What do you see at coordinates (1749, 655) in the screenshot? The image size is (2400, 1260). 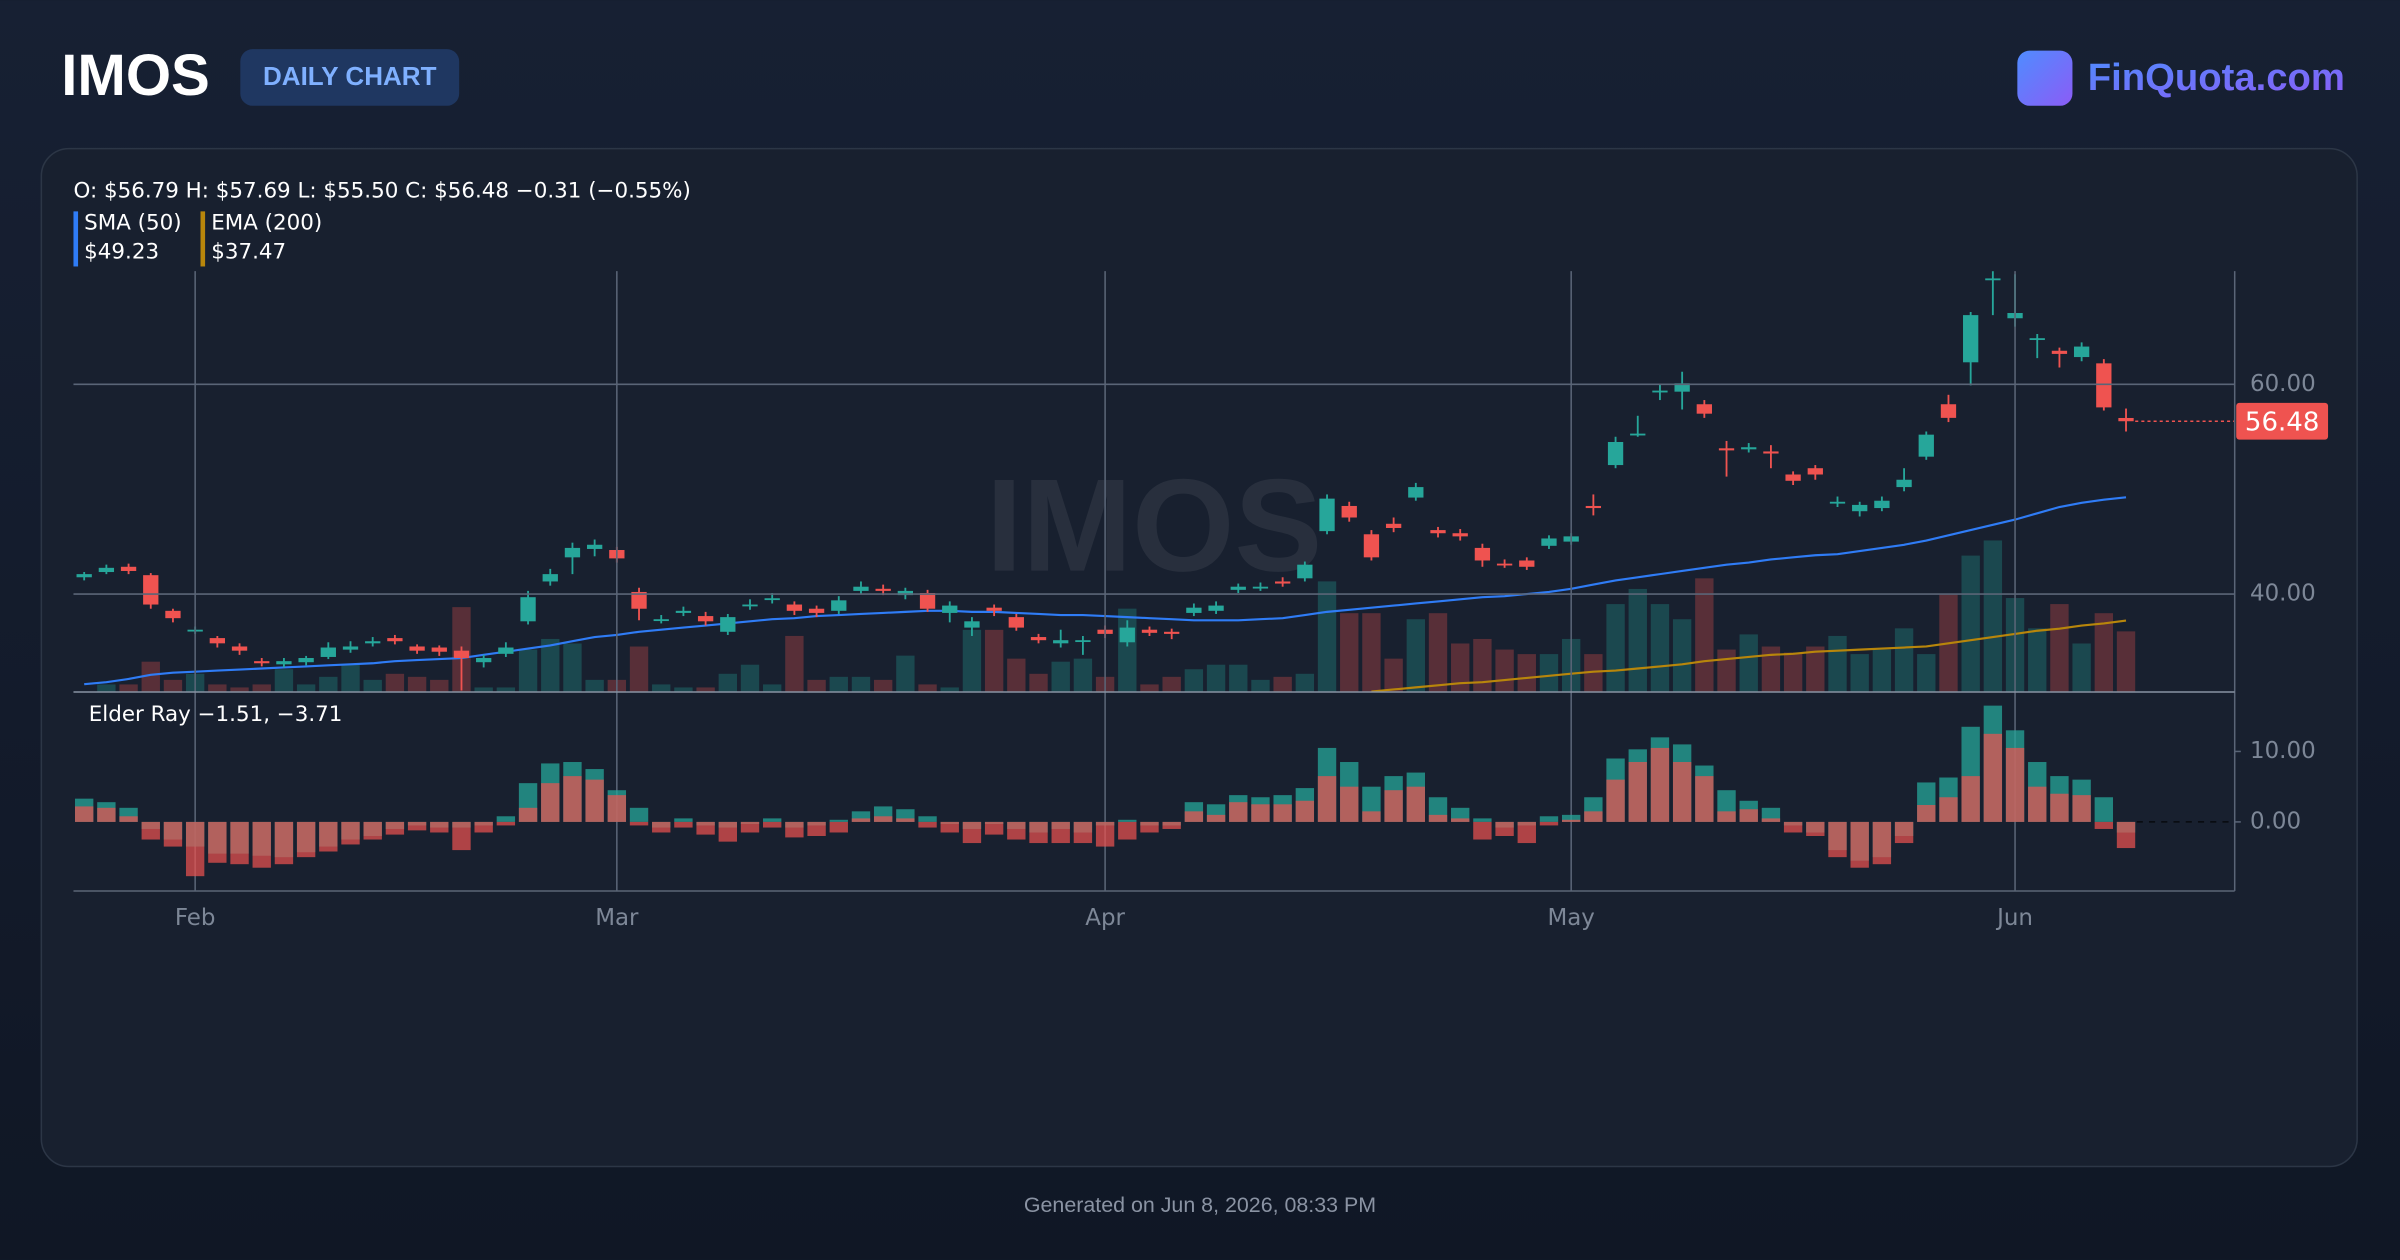 I see `indicator-line` at bounding box center [1749, 655].